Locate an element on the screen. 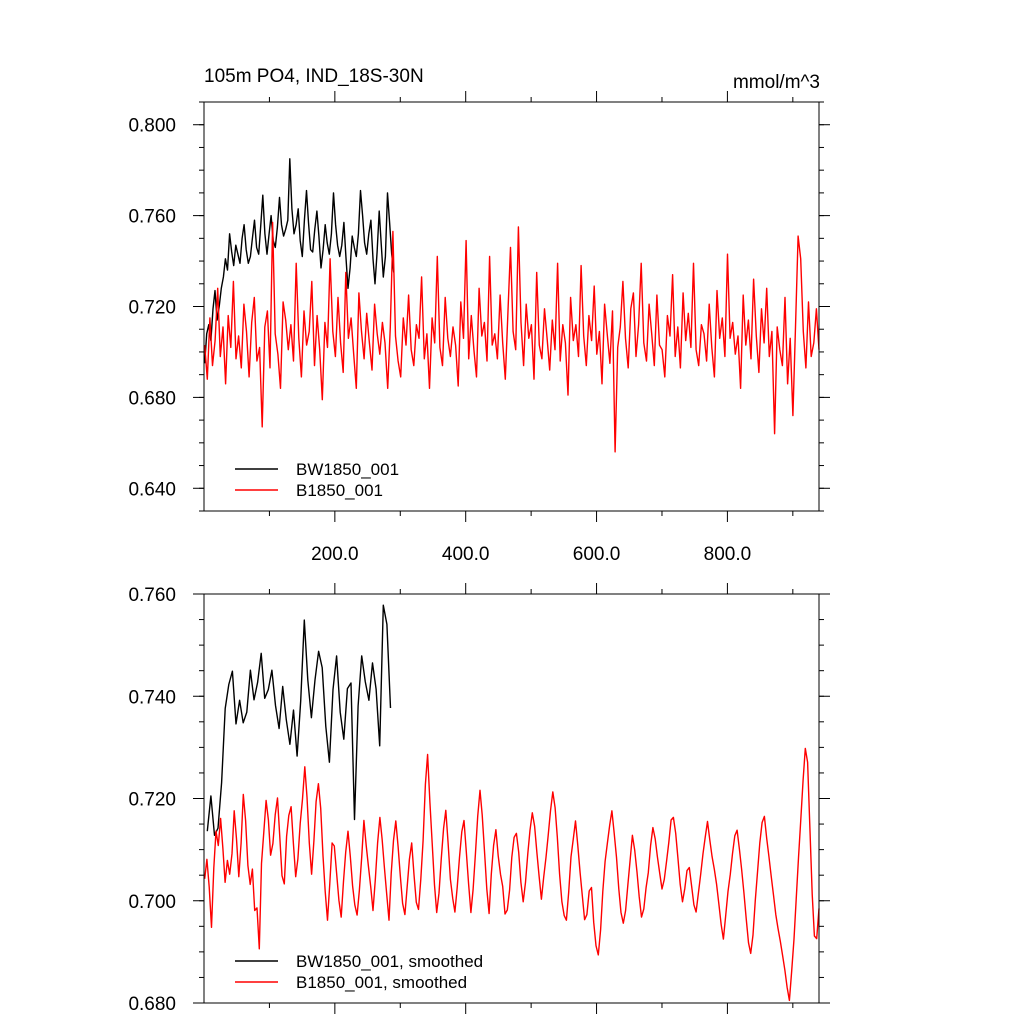 This screenshot has width=1024, height=1024. x-tick-label: 400.0 is located at coordinates (466, 554).